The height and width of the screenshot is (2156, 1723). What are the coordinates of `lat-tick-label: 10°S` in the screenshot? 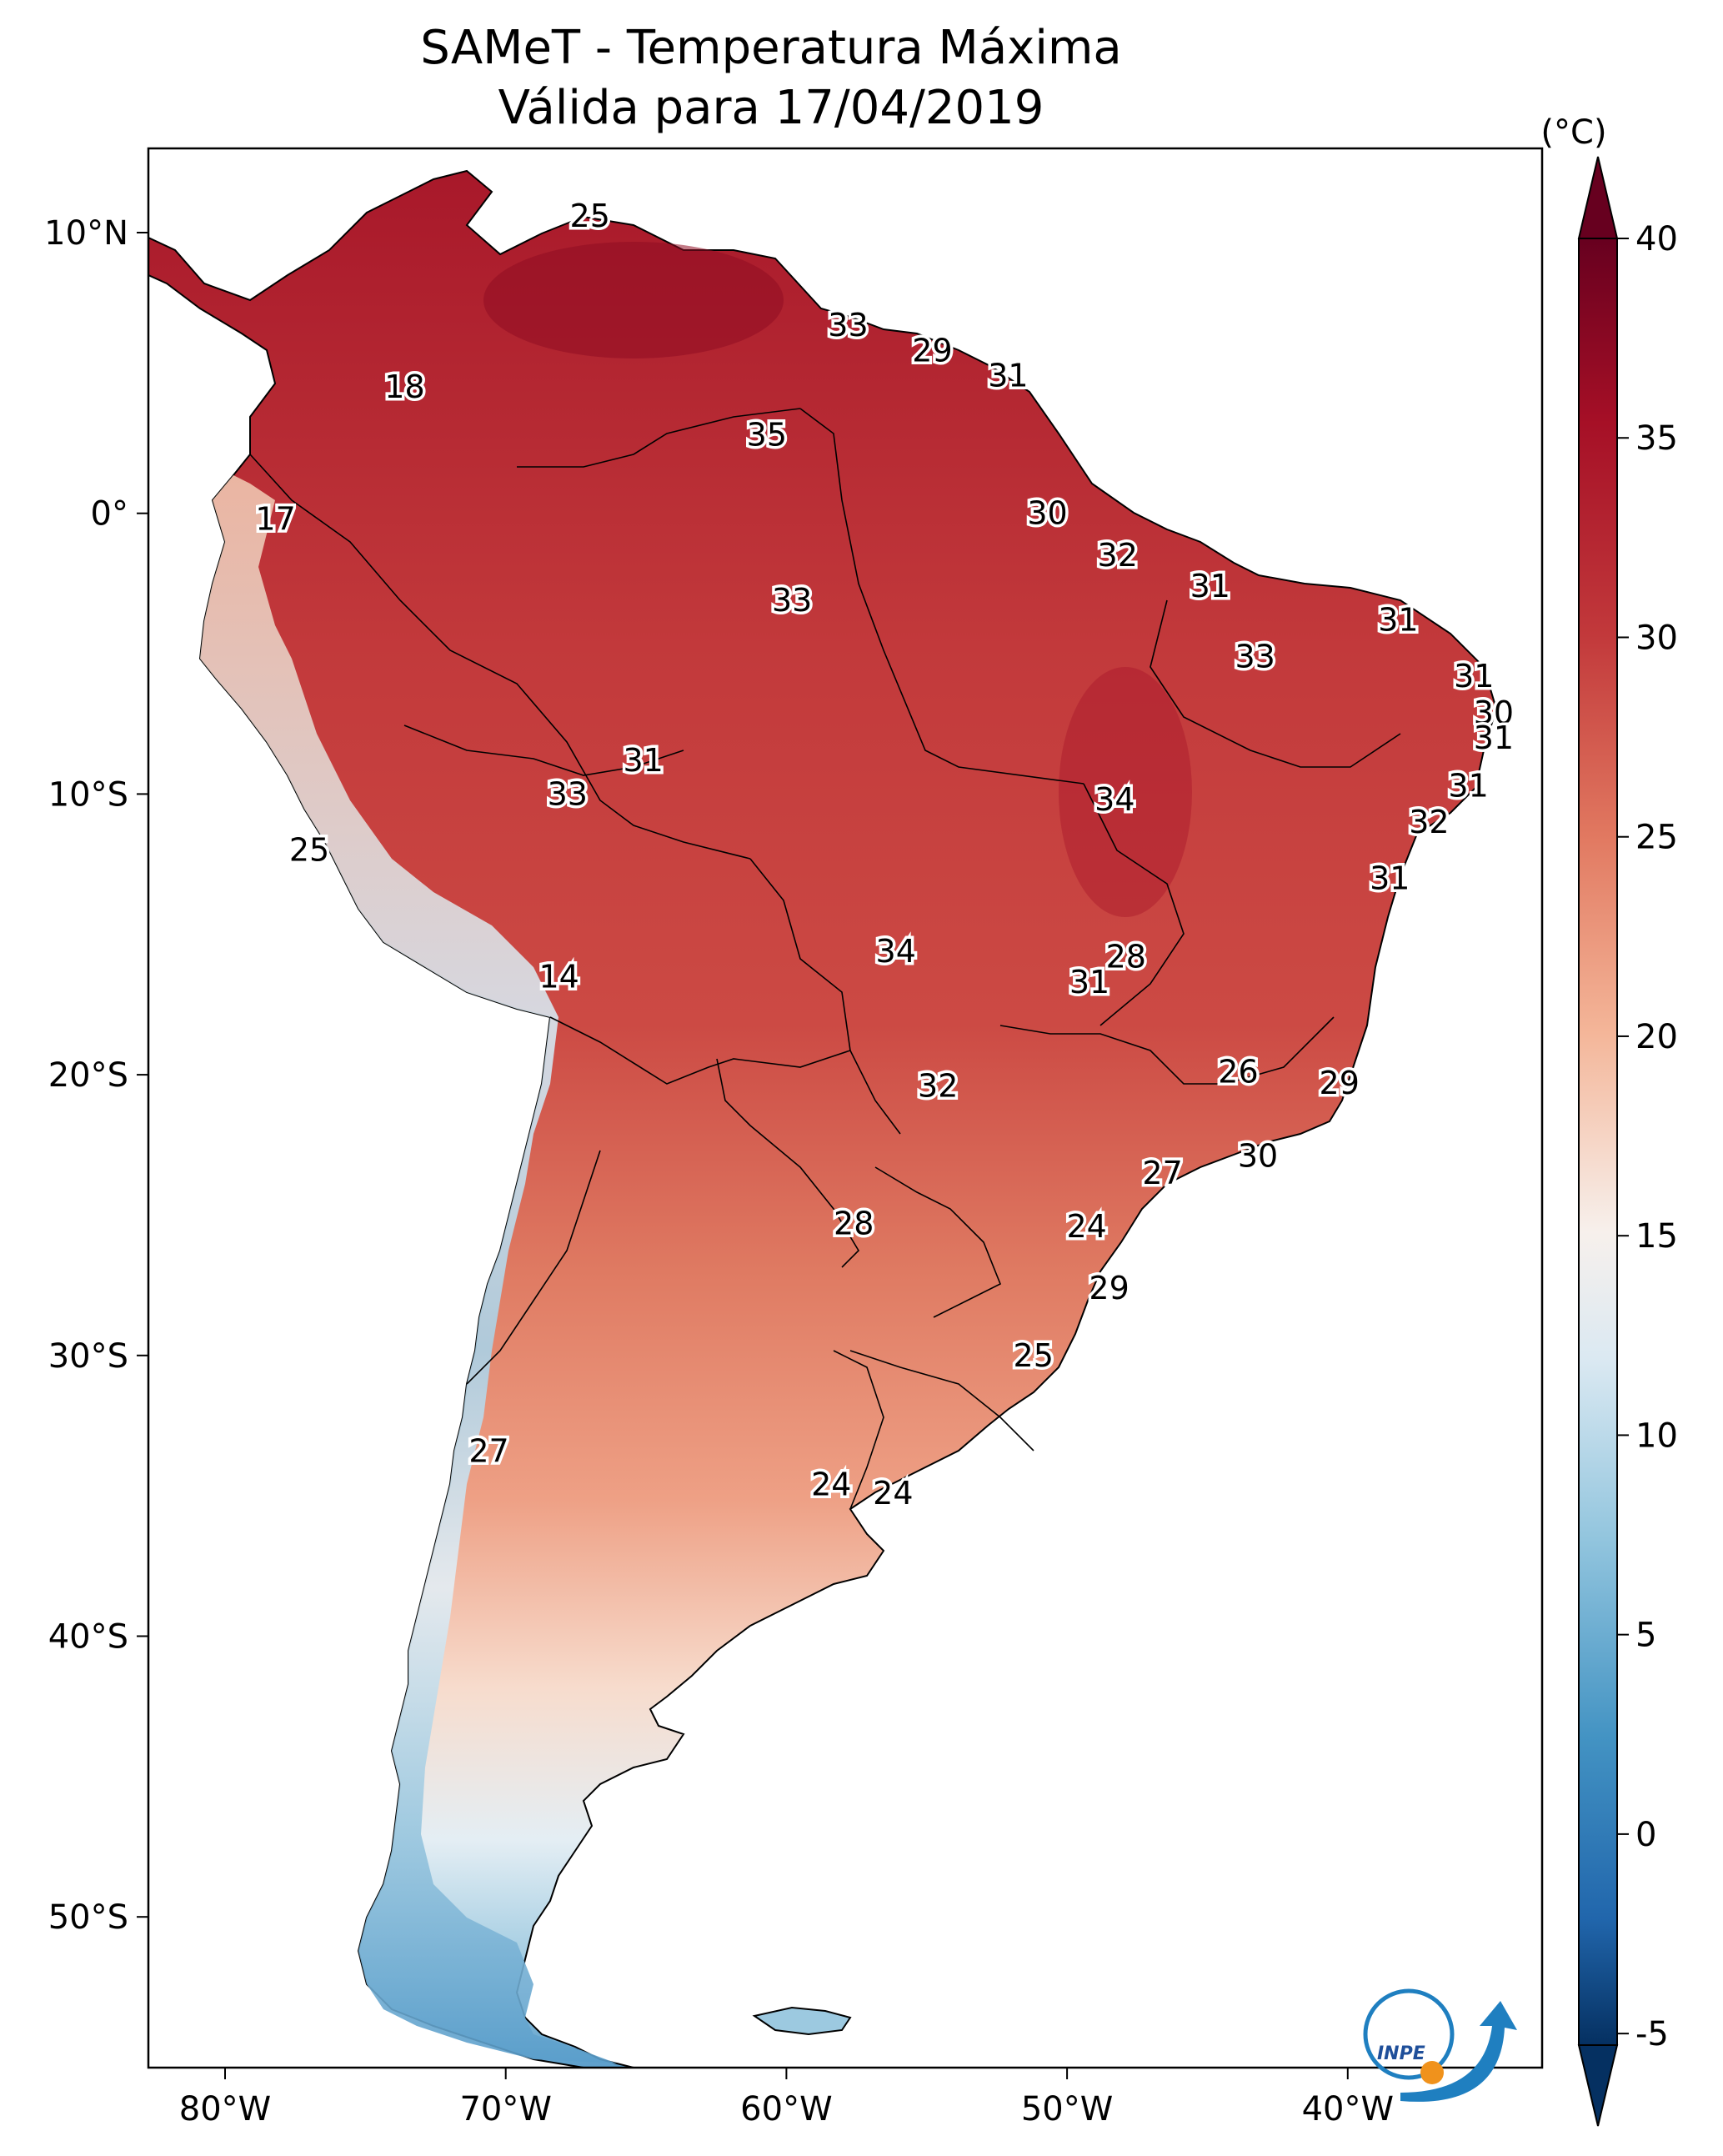 It's located at (88, 794).